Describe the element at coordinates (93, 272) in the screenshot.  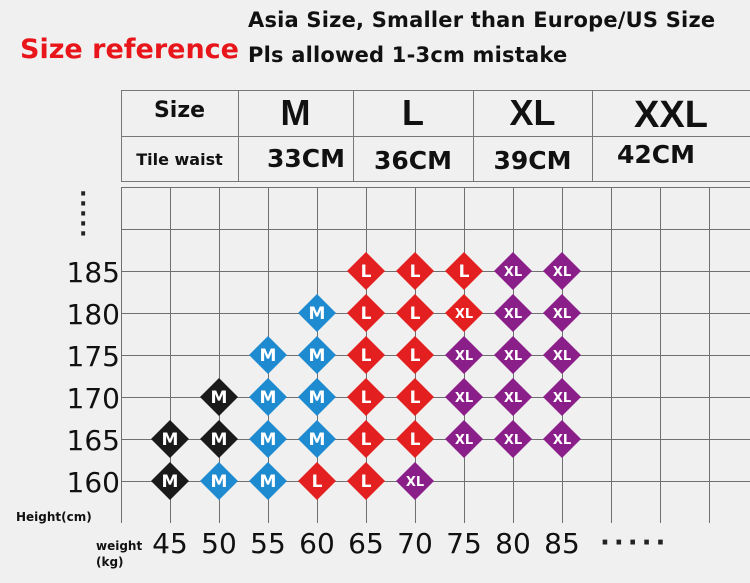
I see `height-tick-label: 185` at that location.